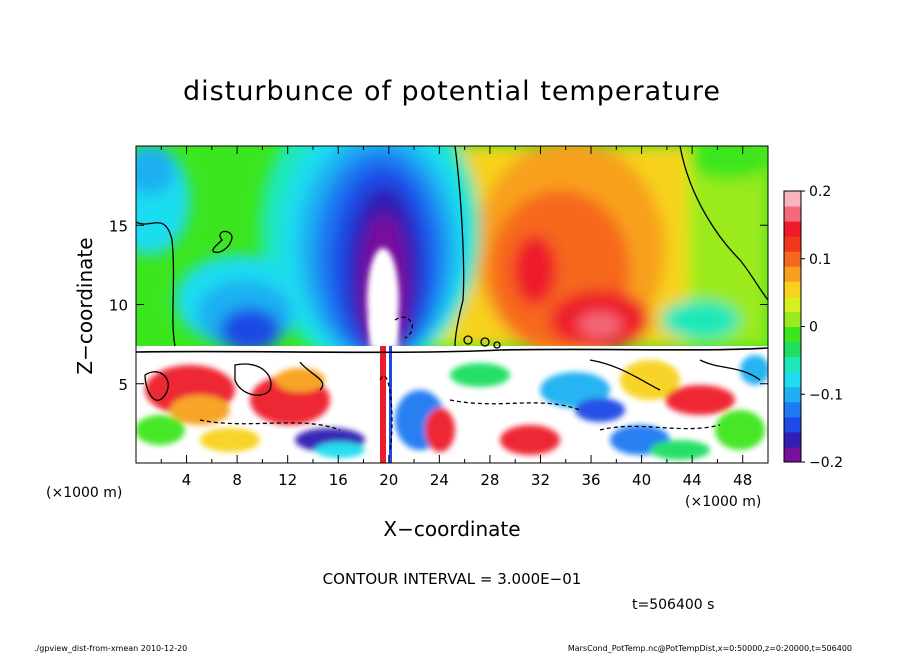  I want to click on x-tick-label: 28, so click(489, 480).